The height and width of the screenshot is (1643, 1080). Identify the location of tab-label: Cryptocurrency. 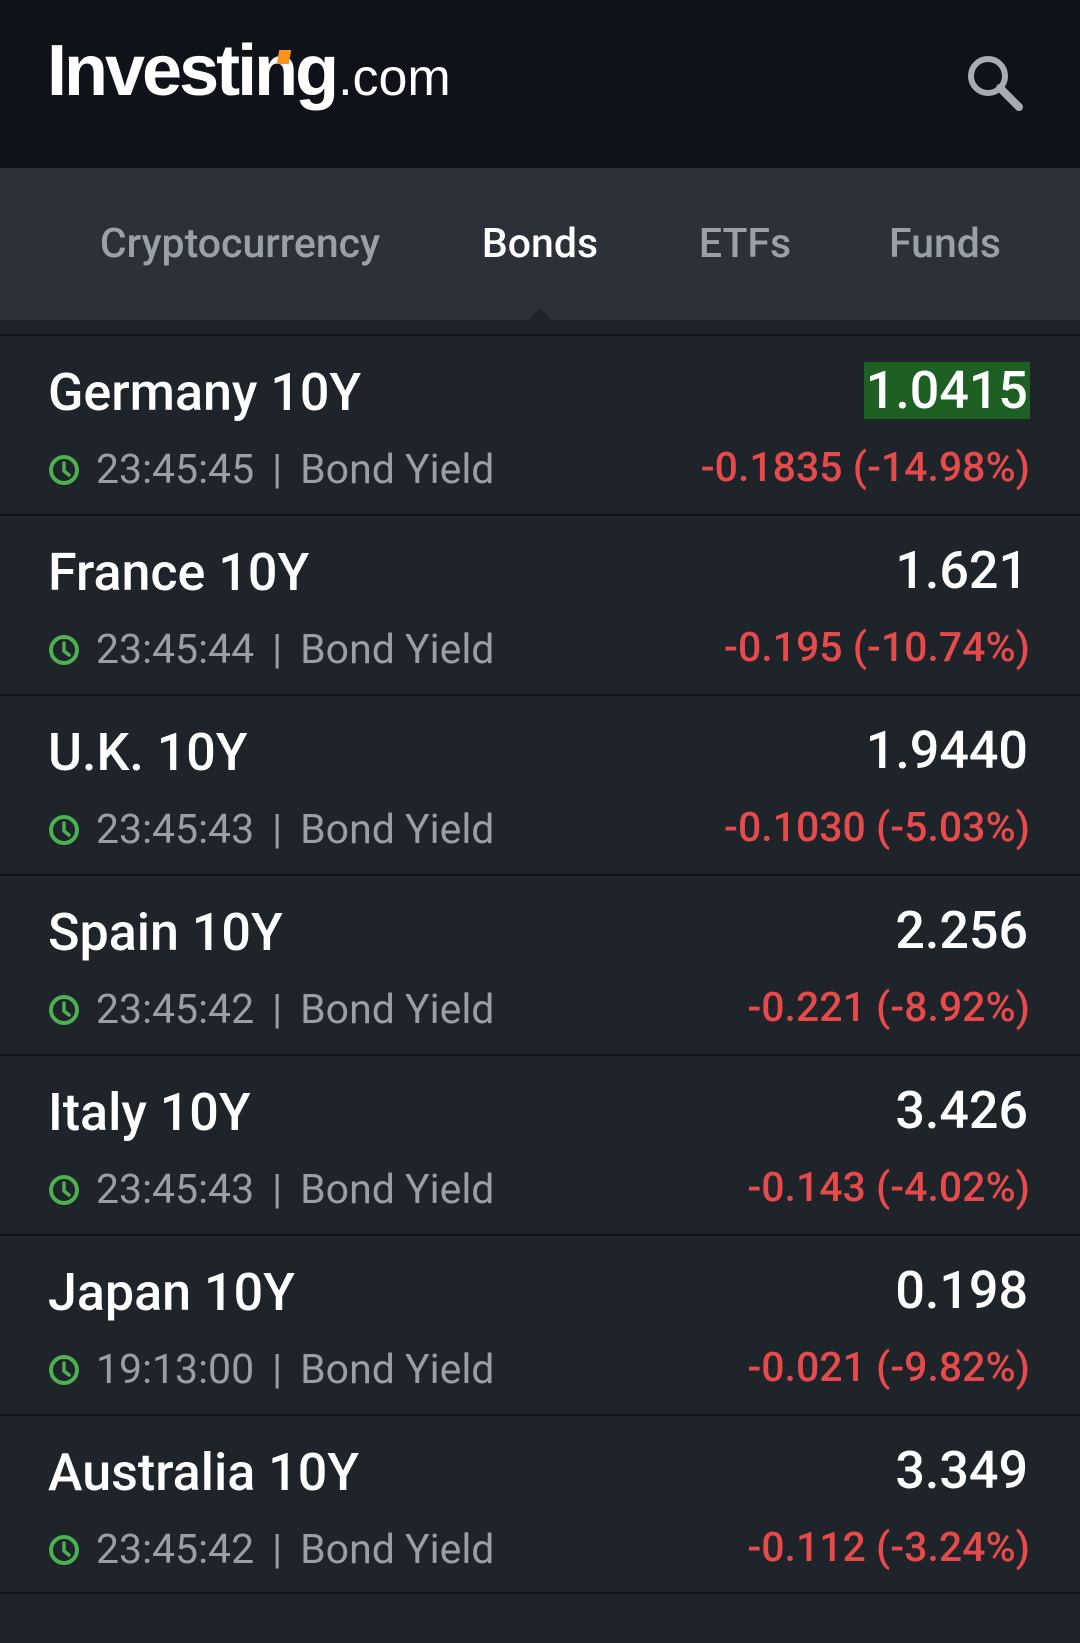
(240, 244).